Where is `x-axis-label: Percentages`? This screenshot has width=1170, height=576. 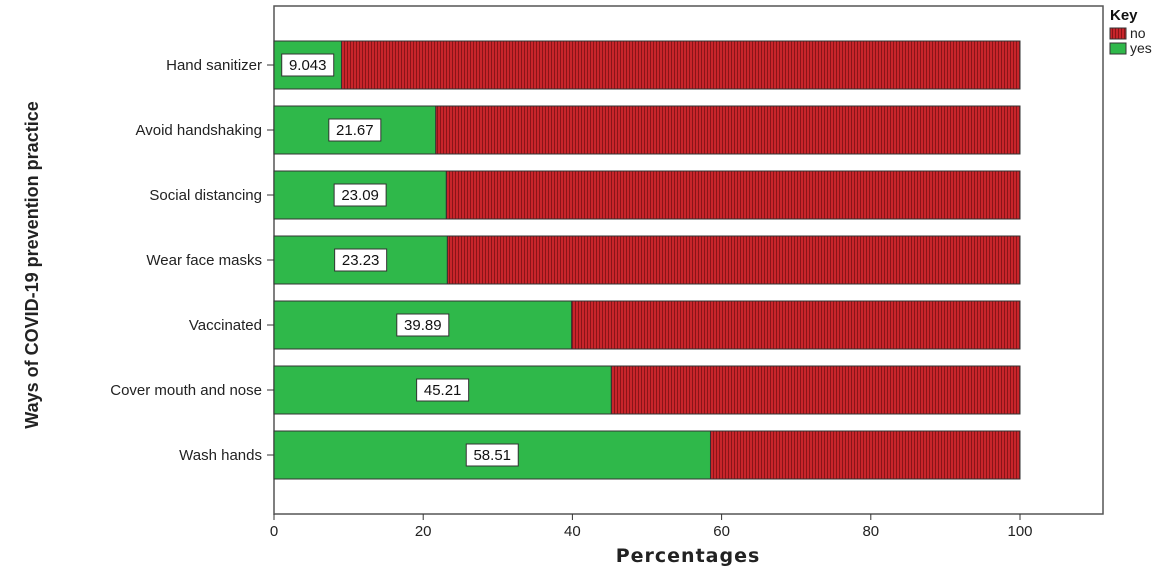
x-axis-label: Percentages is located at coordinates (688, 556).